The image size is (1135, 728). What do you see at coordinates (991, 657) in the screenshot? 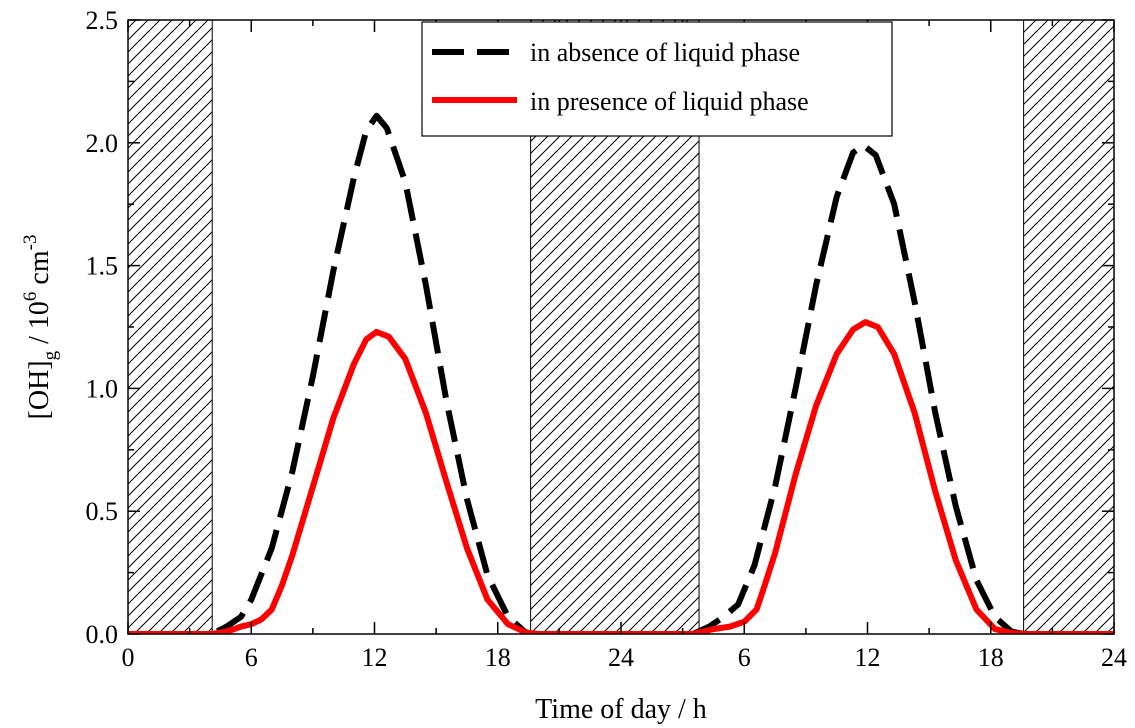
I see `x-tick-label-7: 18` at bounding box center [991, 657].